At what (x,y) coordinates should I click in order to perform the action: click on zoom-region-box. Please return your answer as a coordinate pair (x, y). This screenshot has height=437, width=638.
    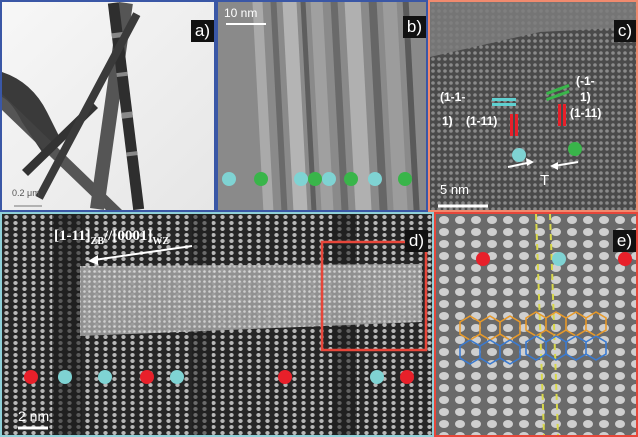
    Looking at the image, I should click on (374, 296).